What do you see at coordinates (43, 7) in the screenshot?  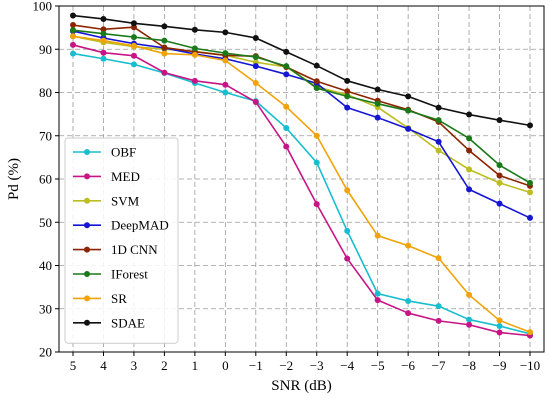 I see `y-tick-label: 100` at bounding box center [43, 7].